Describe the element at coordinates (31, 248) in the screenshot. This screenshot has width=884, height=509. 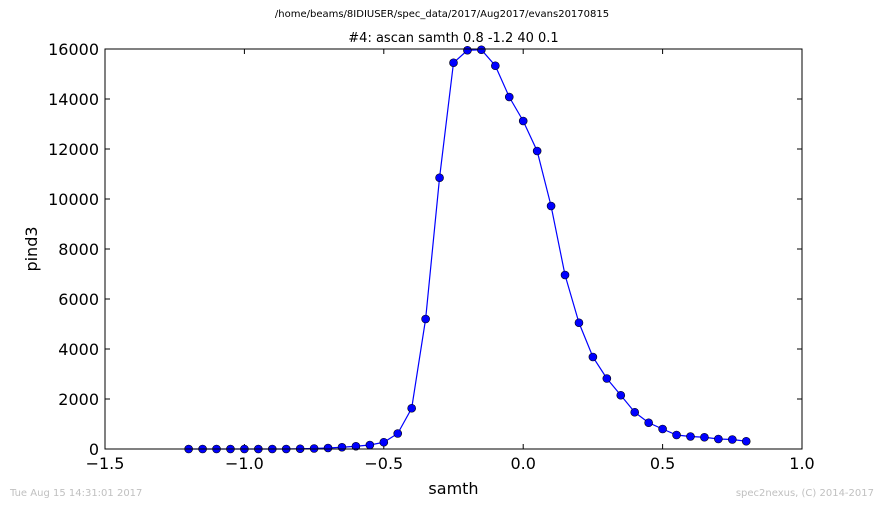
I see `y-axis-label: pind3` at that location.